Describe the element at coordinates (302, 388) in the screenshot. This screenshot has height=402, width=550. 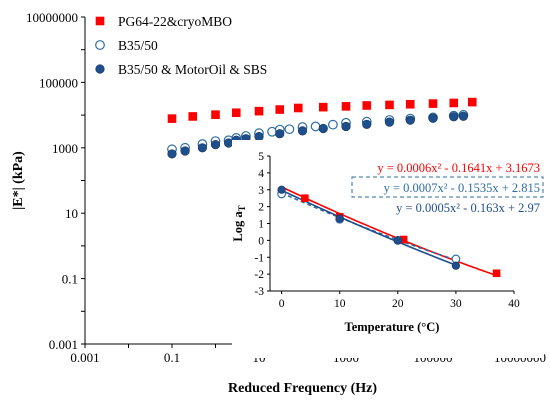
I see `x-axis-title: Reduced Frequency (Hz)` at that location.